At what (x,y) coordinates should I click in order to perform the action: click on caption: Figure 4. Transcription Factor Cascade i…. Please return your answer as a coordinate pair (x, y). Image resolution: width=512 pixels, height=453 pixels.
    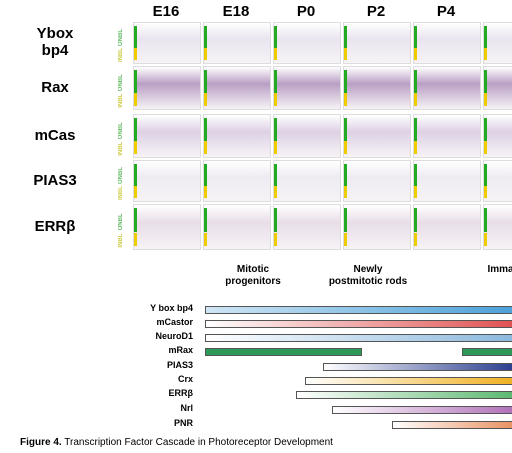
    Looking at the image, I should click on (176, 442).